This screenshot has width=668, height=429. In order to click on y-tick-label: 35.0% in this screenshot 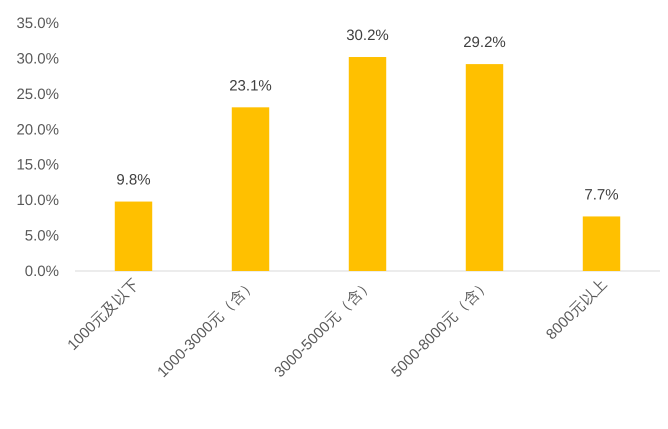, I will do `click(37, 23)`.